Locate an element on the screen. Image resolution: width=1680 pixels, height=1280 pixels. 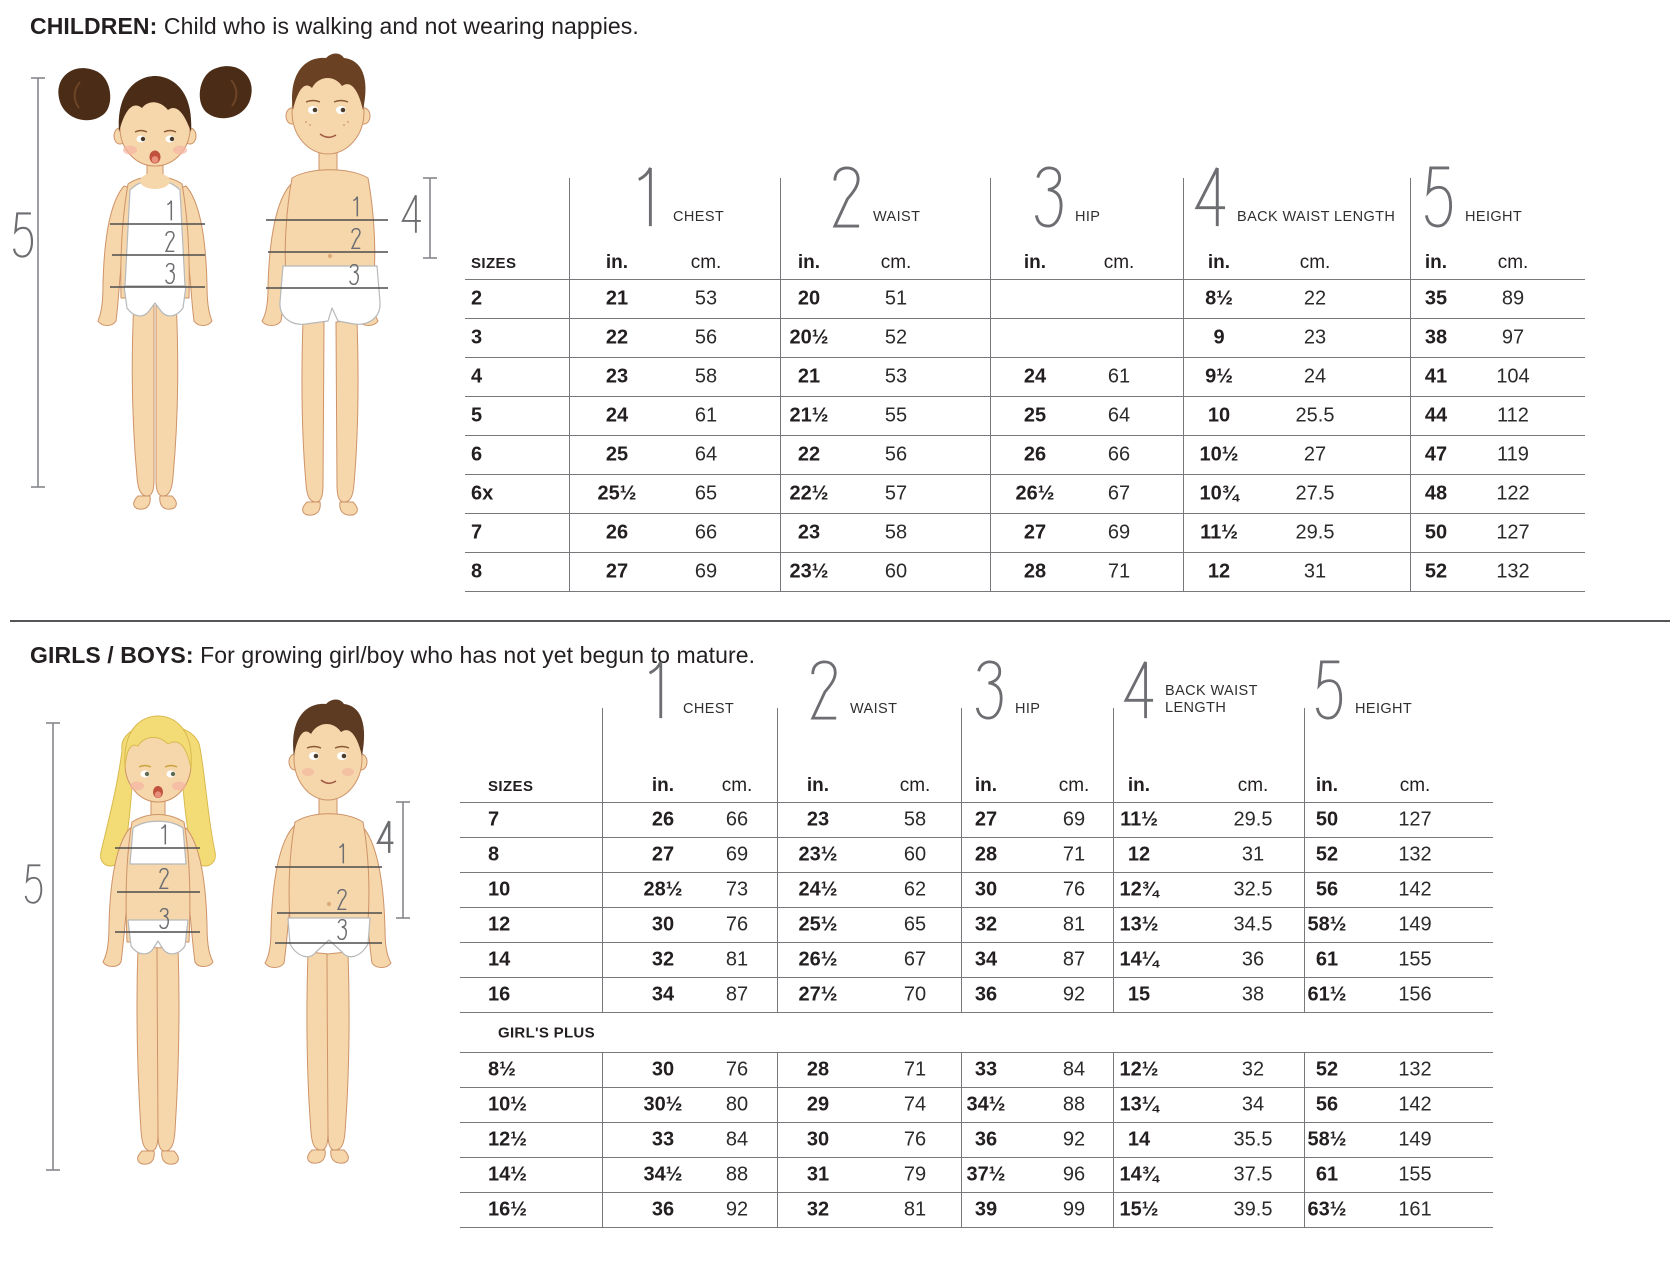
cell-back-waist-length-in: 9½ is located at coordinates (1219, 376).